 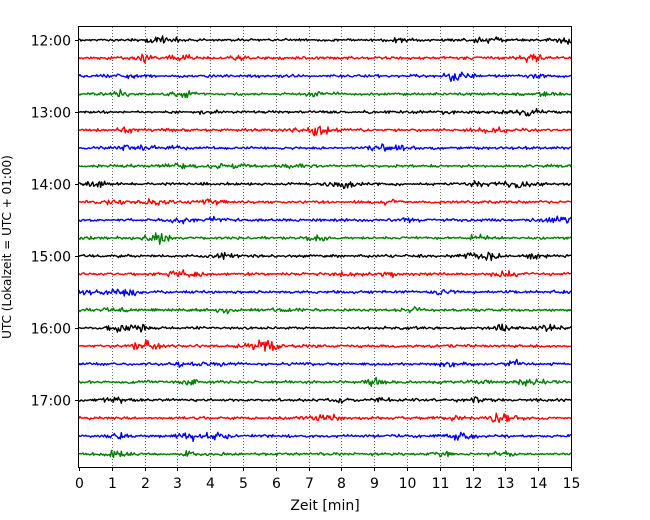 I want to click on y-tick-label-1700: 17:00, so click(x=51, y=402).